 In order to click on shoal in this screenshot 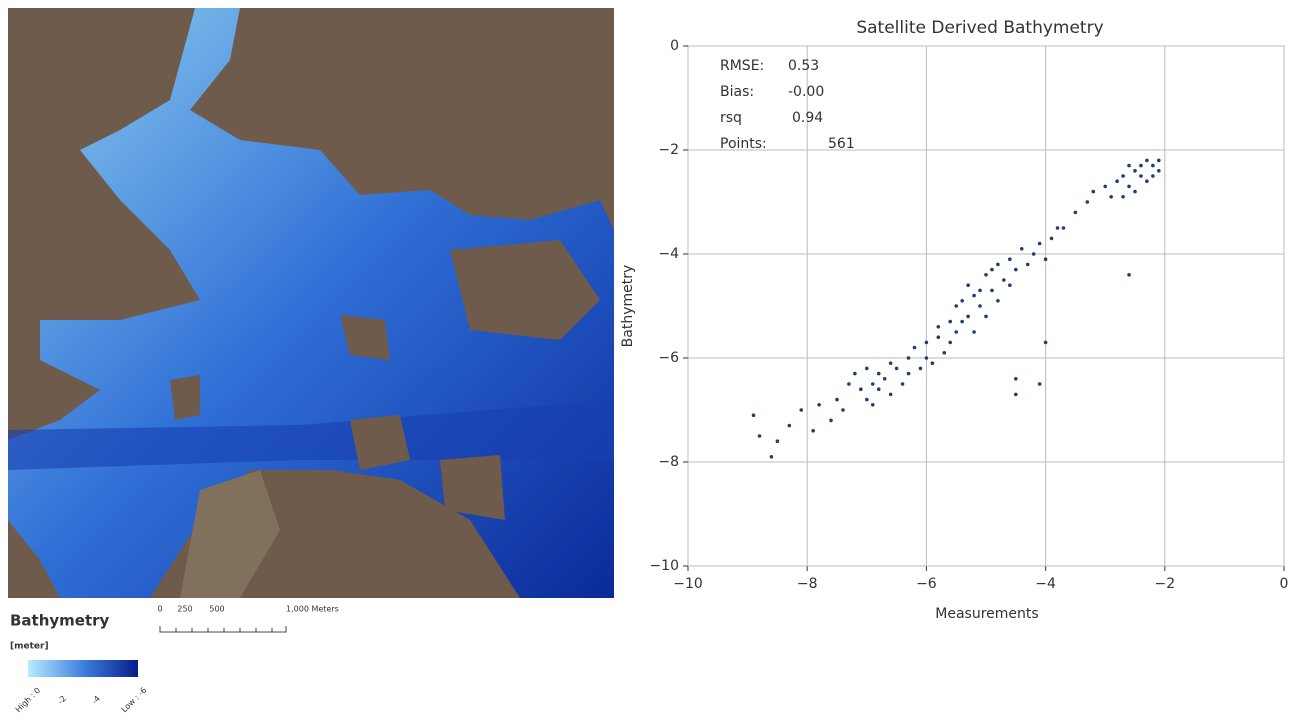, I will do `click(230, 534)`.